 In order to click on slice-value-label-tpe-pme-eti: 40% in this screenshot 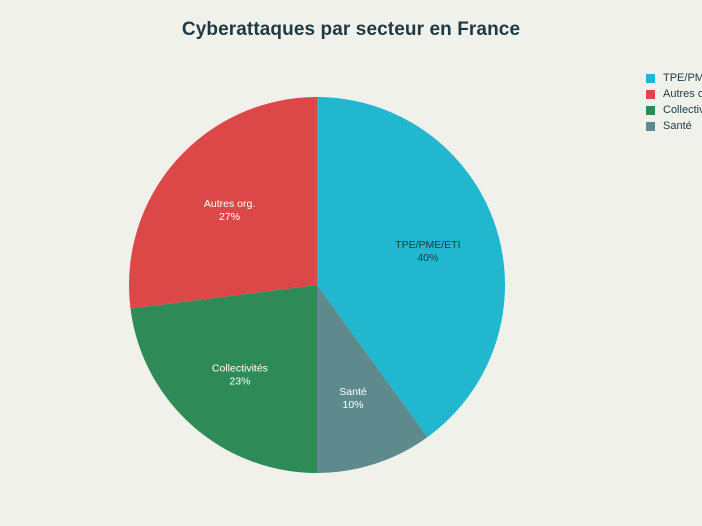, I will do `click(427, 258)`.